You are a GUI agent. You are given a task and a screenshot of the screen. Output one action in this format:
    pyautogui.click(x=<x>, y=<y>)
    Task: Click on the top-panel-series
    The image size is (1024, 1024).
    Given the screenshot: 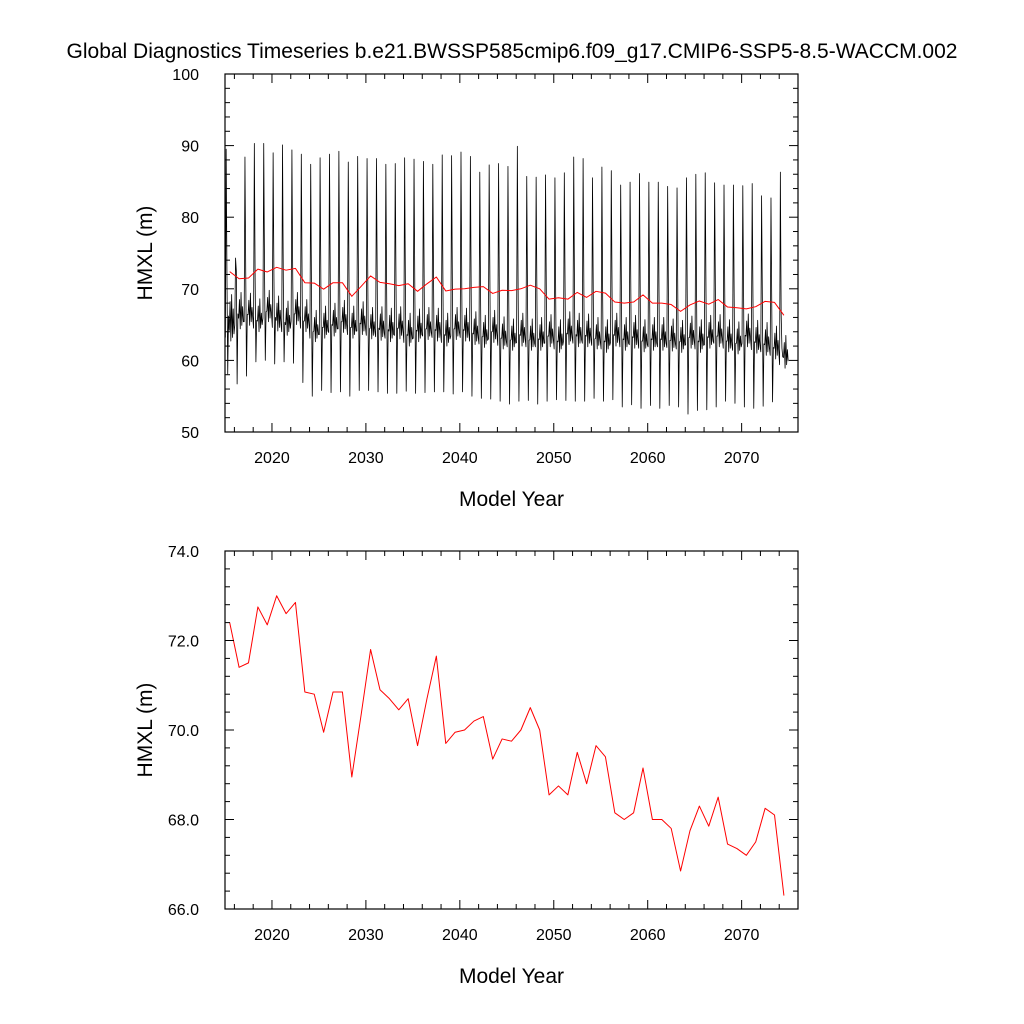 What is the action you would take?
    pyautogui.click(x=506, y=279)
    